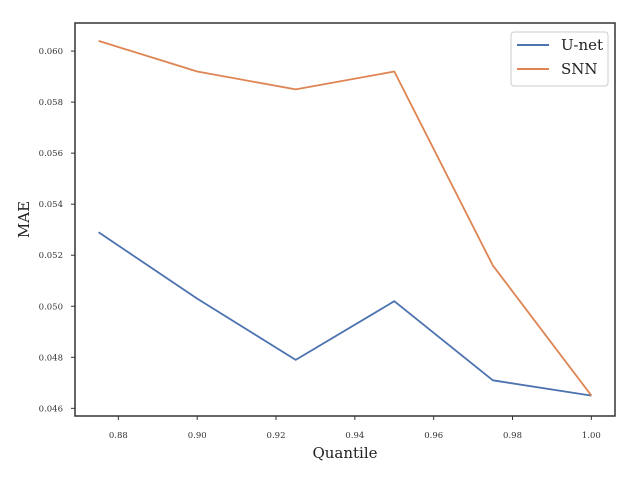 The height and width of the screenshot is (480, 640). I want to click on x-tick-label: 0.88, so click(118, 436).